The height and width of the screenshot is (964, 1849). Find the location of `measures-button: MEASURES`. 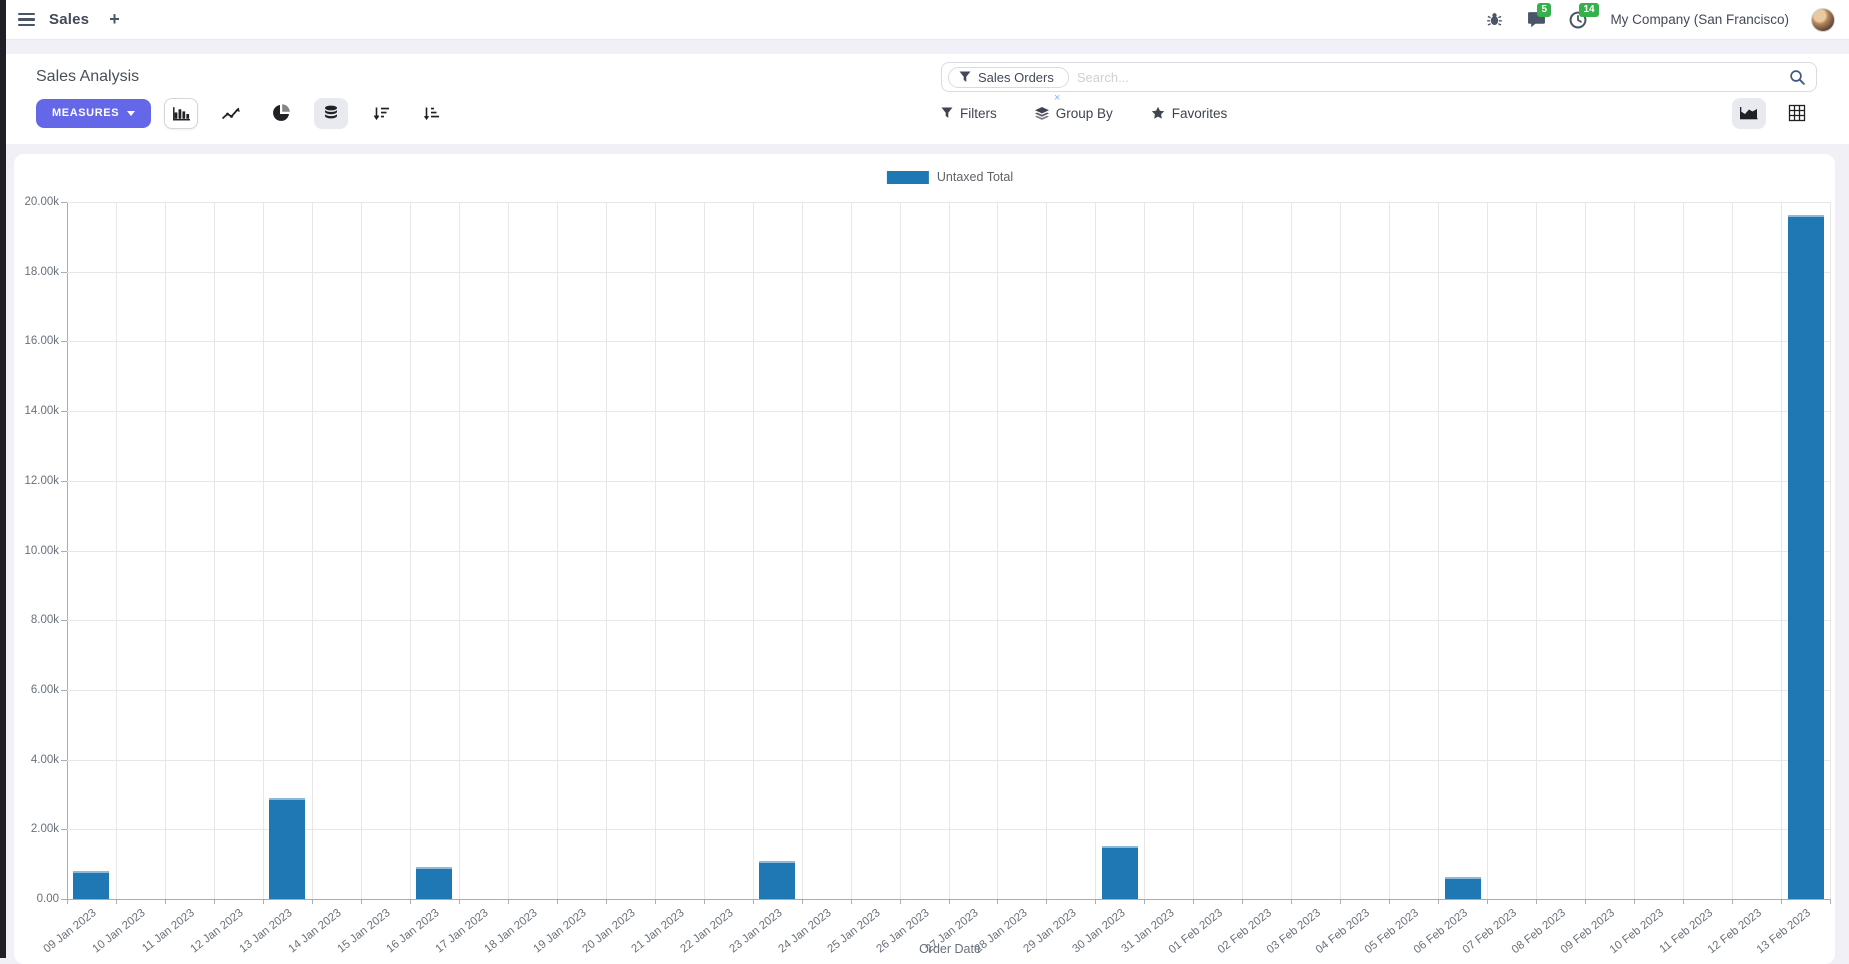

measures-button: MEASURES is located at coordinates (94, 113).